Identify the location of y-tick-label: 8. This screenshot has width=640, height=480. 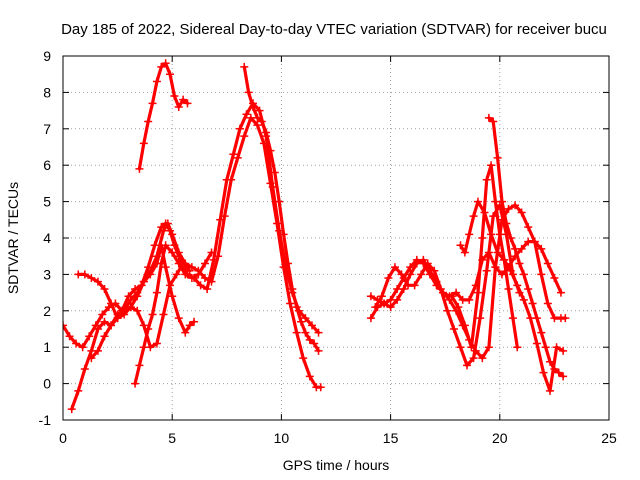
(47, 92).